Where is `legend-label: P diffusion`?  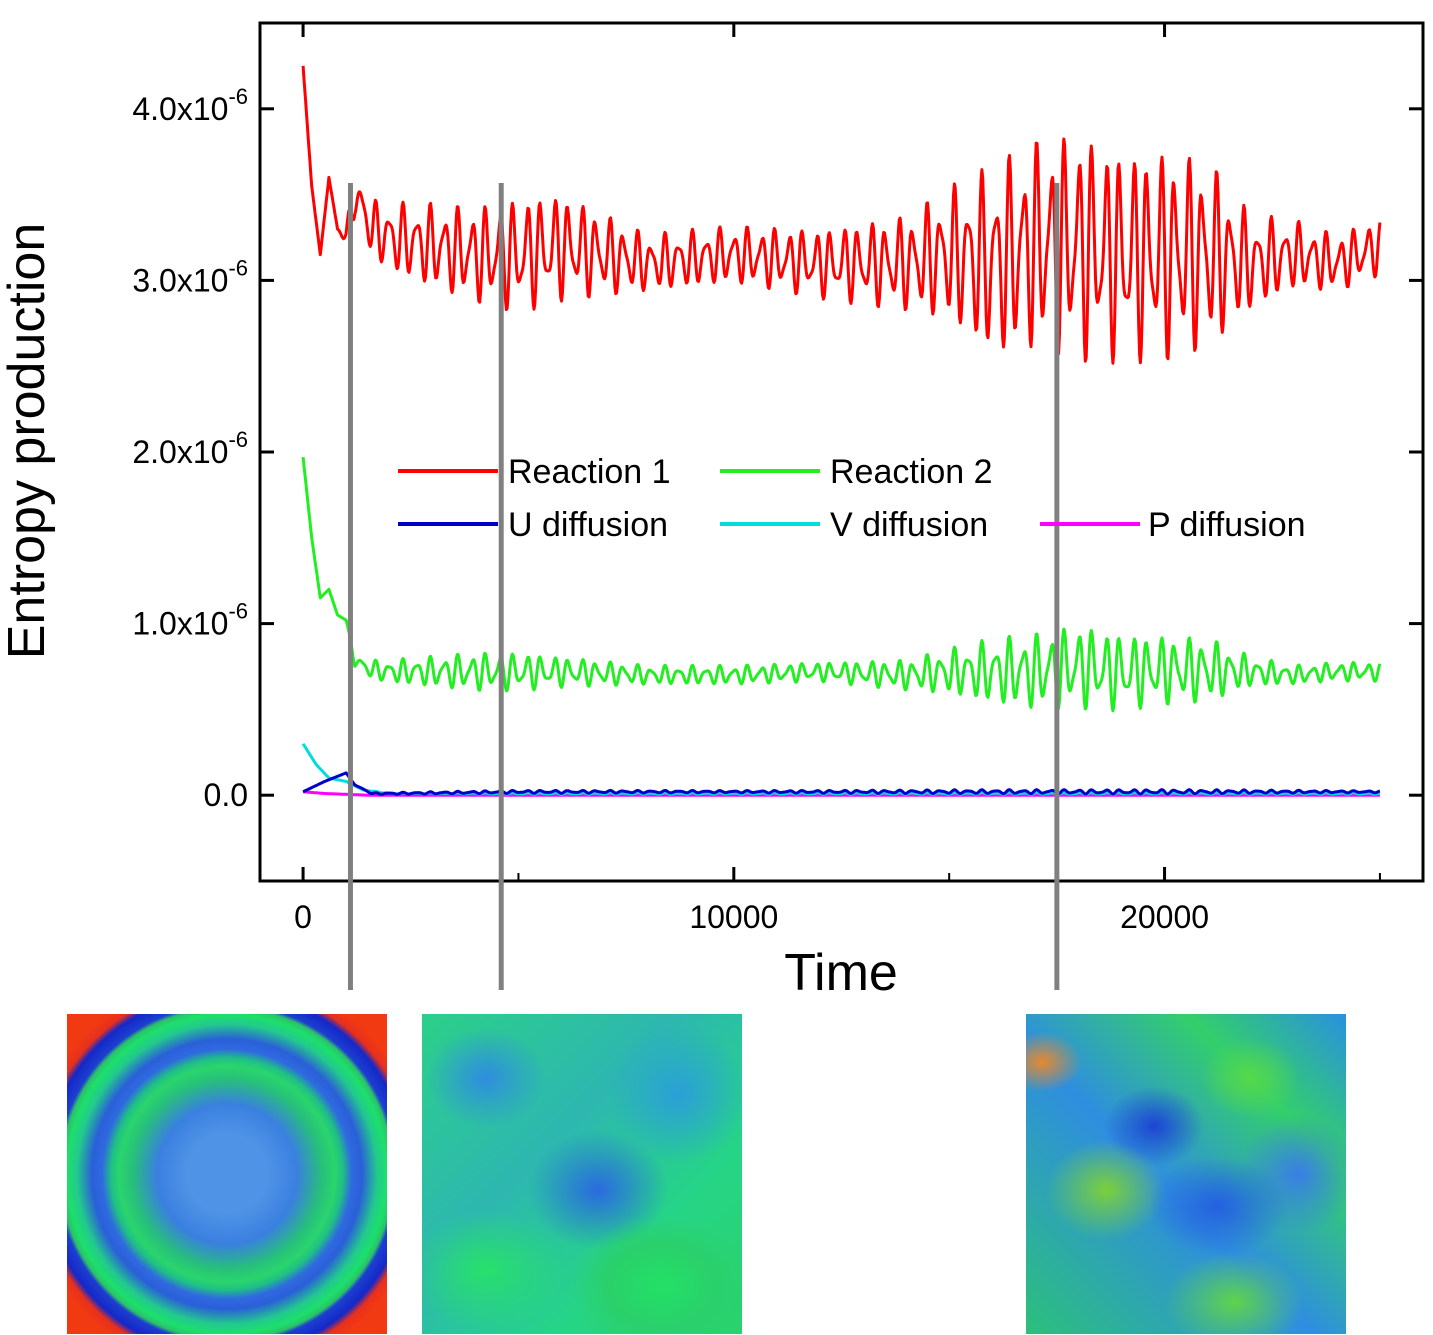
legend-label: P diffusion is located at coordinates (1227, 525).